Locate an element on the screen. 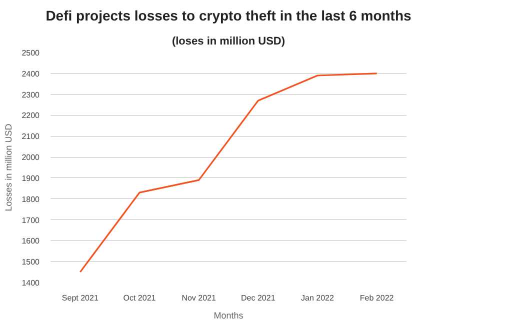 The image size is (516, 323). x-tick-label: Sept 2021 is located at coordinates (80, 298).